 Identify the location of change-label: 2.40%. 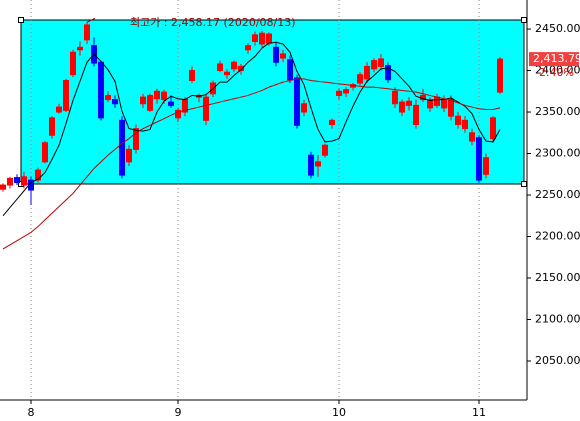
(556, 72).